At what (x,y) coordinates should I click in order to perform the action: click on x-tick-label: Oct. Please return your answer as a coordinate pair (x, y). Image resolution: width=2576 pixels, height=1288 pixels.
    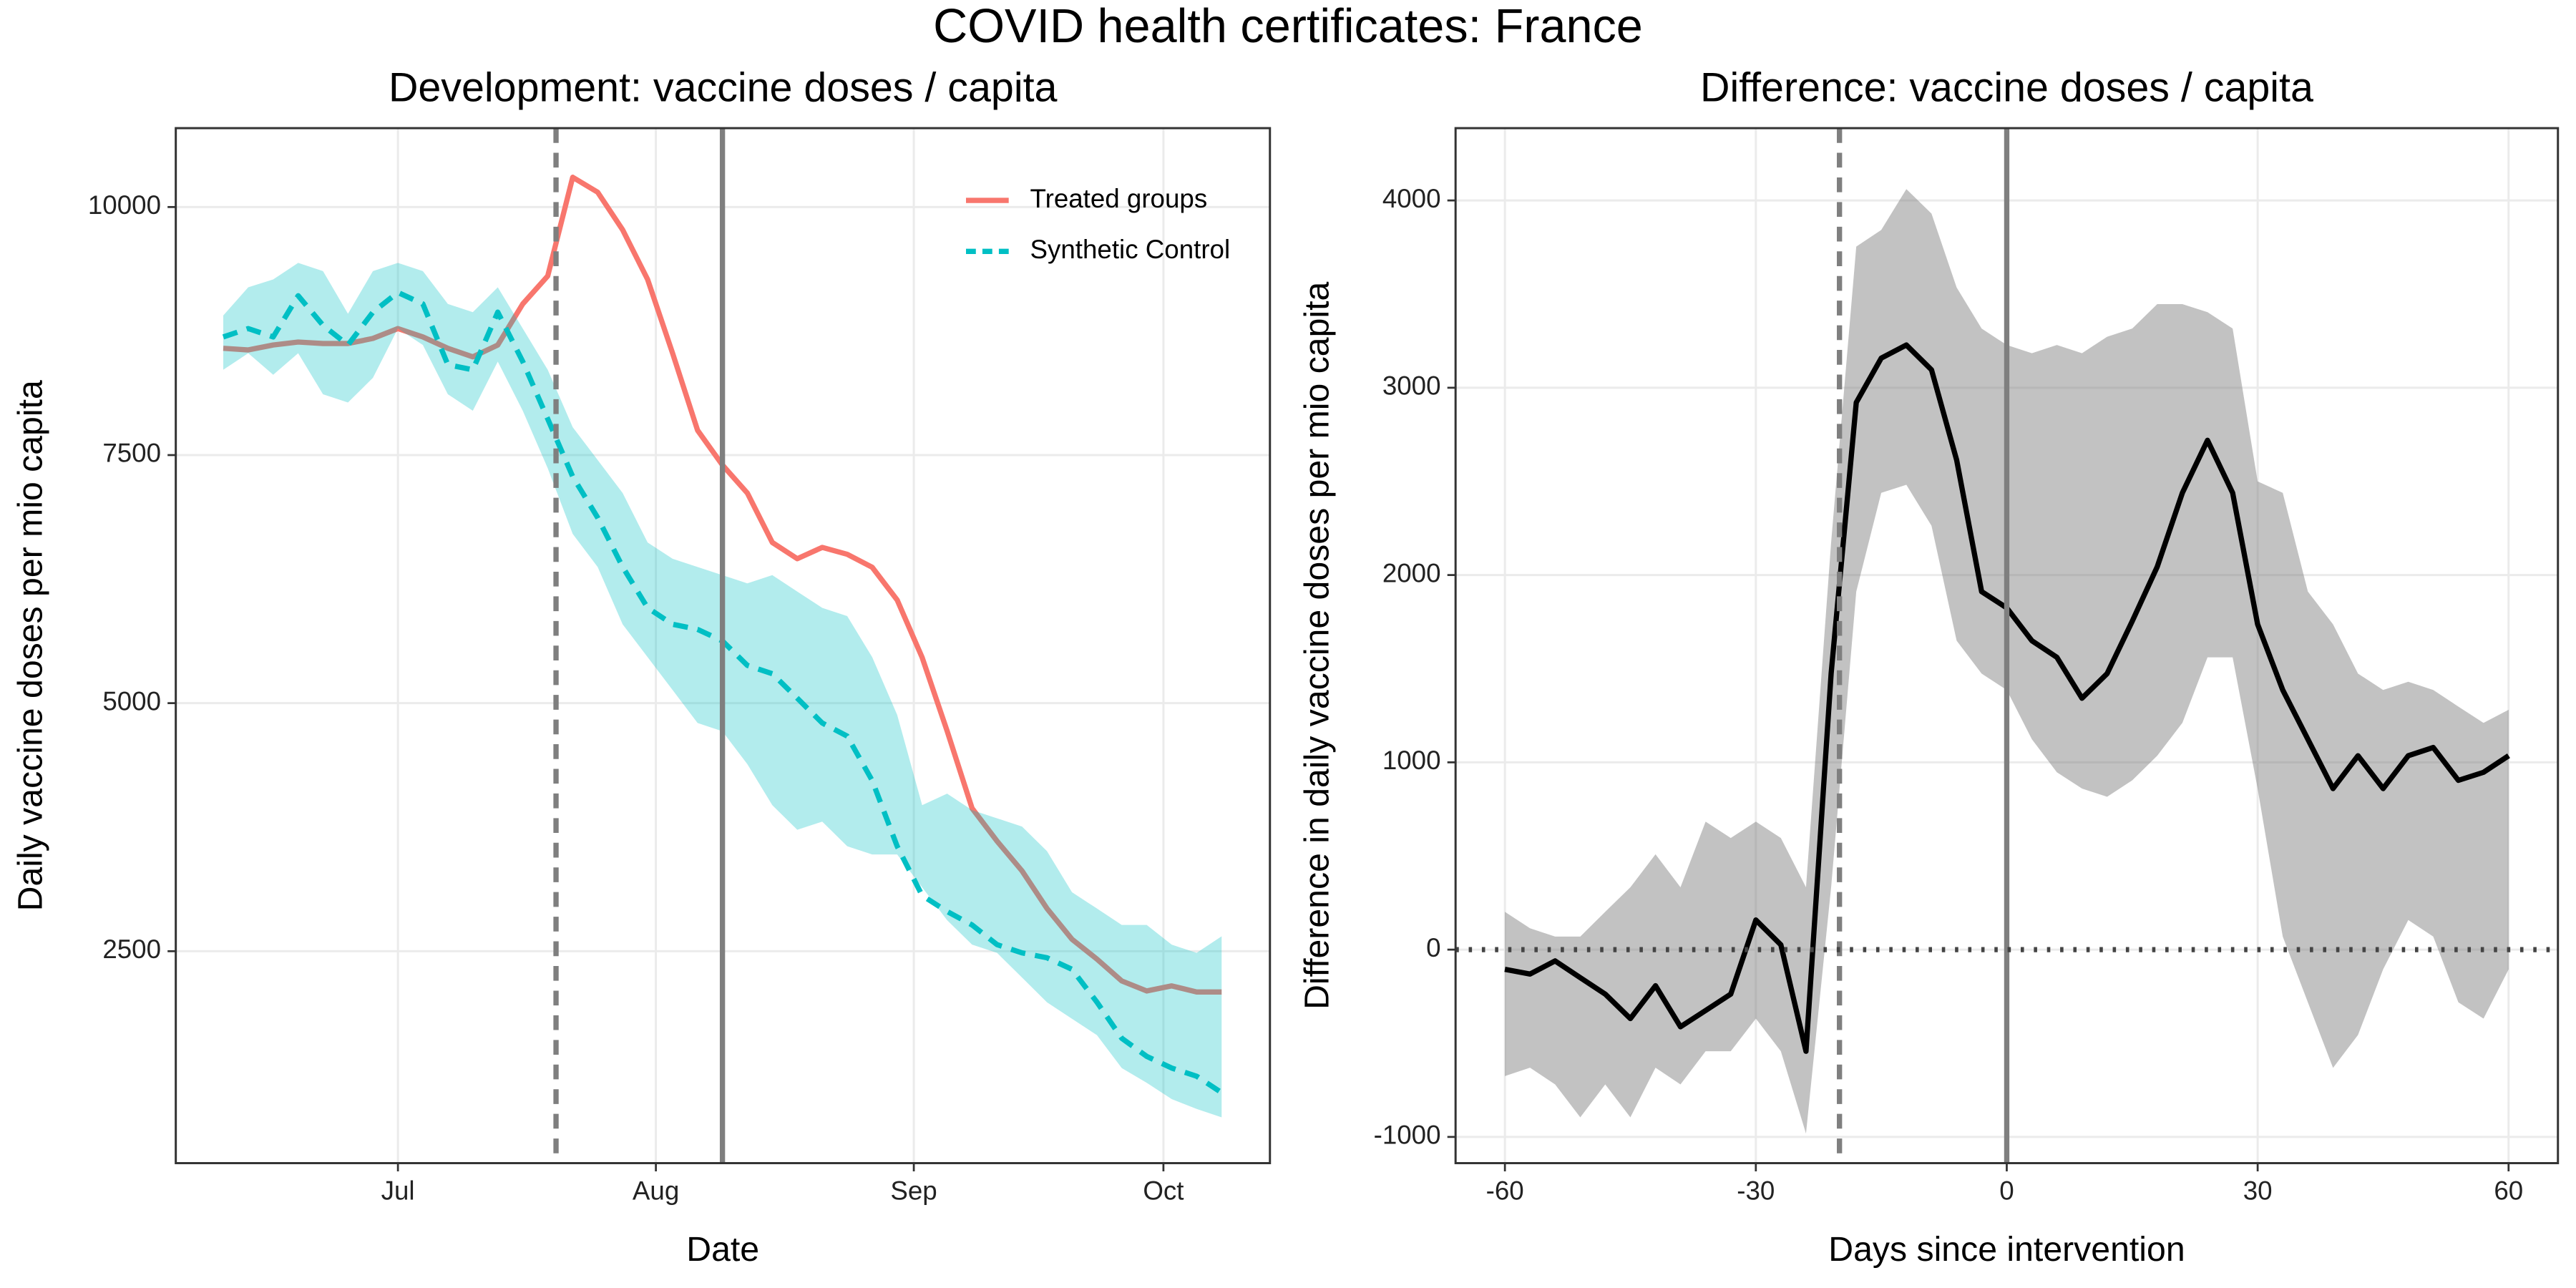
    Looking at the image, I should click on (1163, 1191).